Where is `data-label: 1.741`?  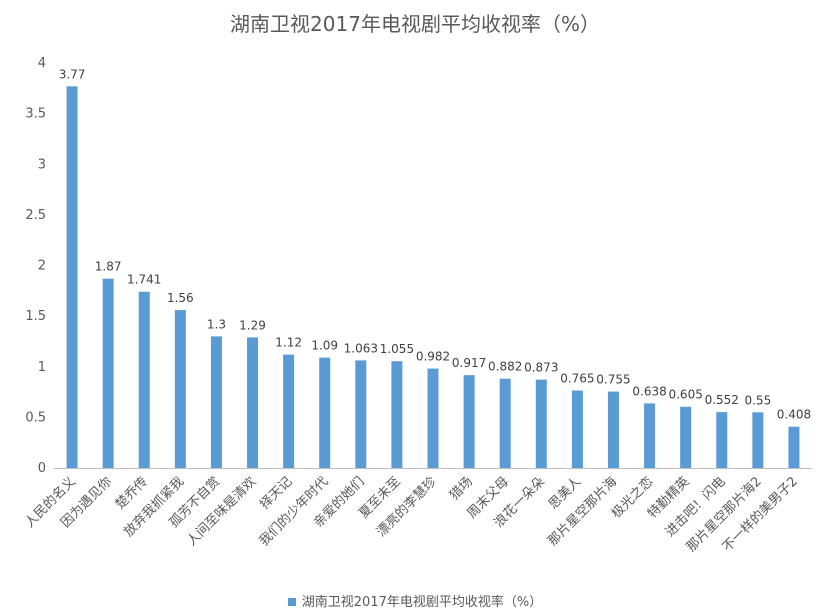 data-label: 1.741 is located at coordinates (144, 280).